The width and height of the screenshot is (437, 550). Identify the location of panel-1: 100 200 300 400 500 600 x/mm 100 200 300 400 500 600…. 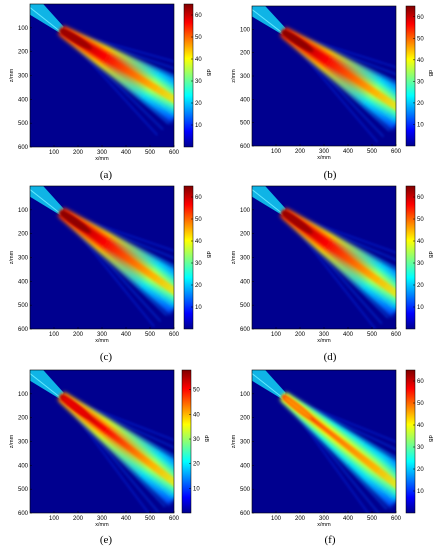
(110, 92).